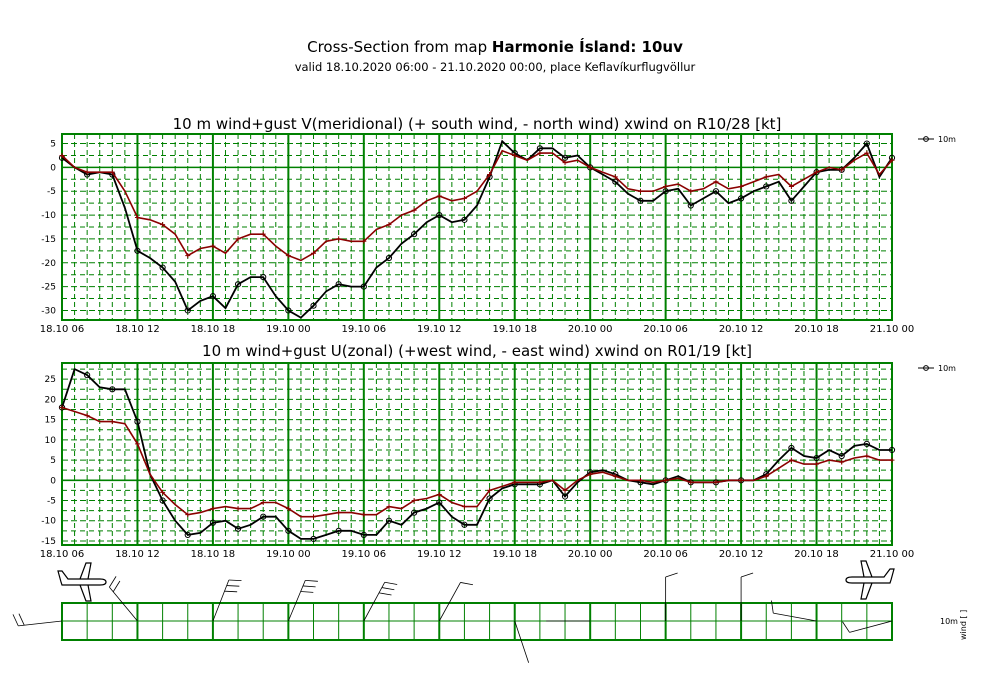 Image resolution: width=1000 pixels, height=679 pixels. What do you see at coordinates (48, 216) in the screenshot?
I see `y-tick-label: -10` at bounding box center [48, 216].